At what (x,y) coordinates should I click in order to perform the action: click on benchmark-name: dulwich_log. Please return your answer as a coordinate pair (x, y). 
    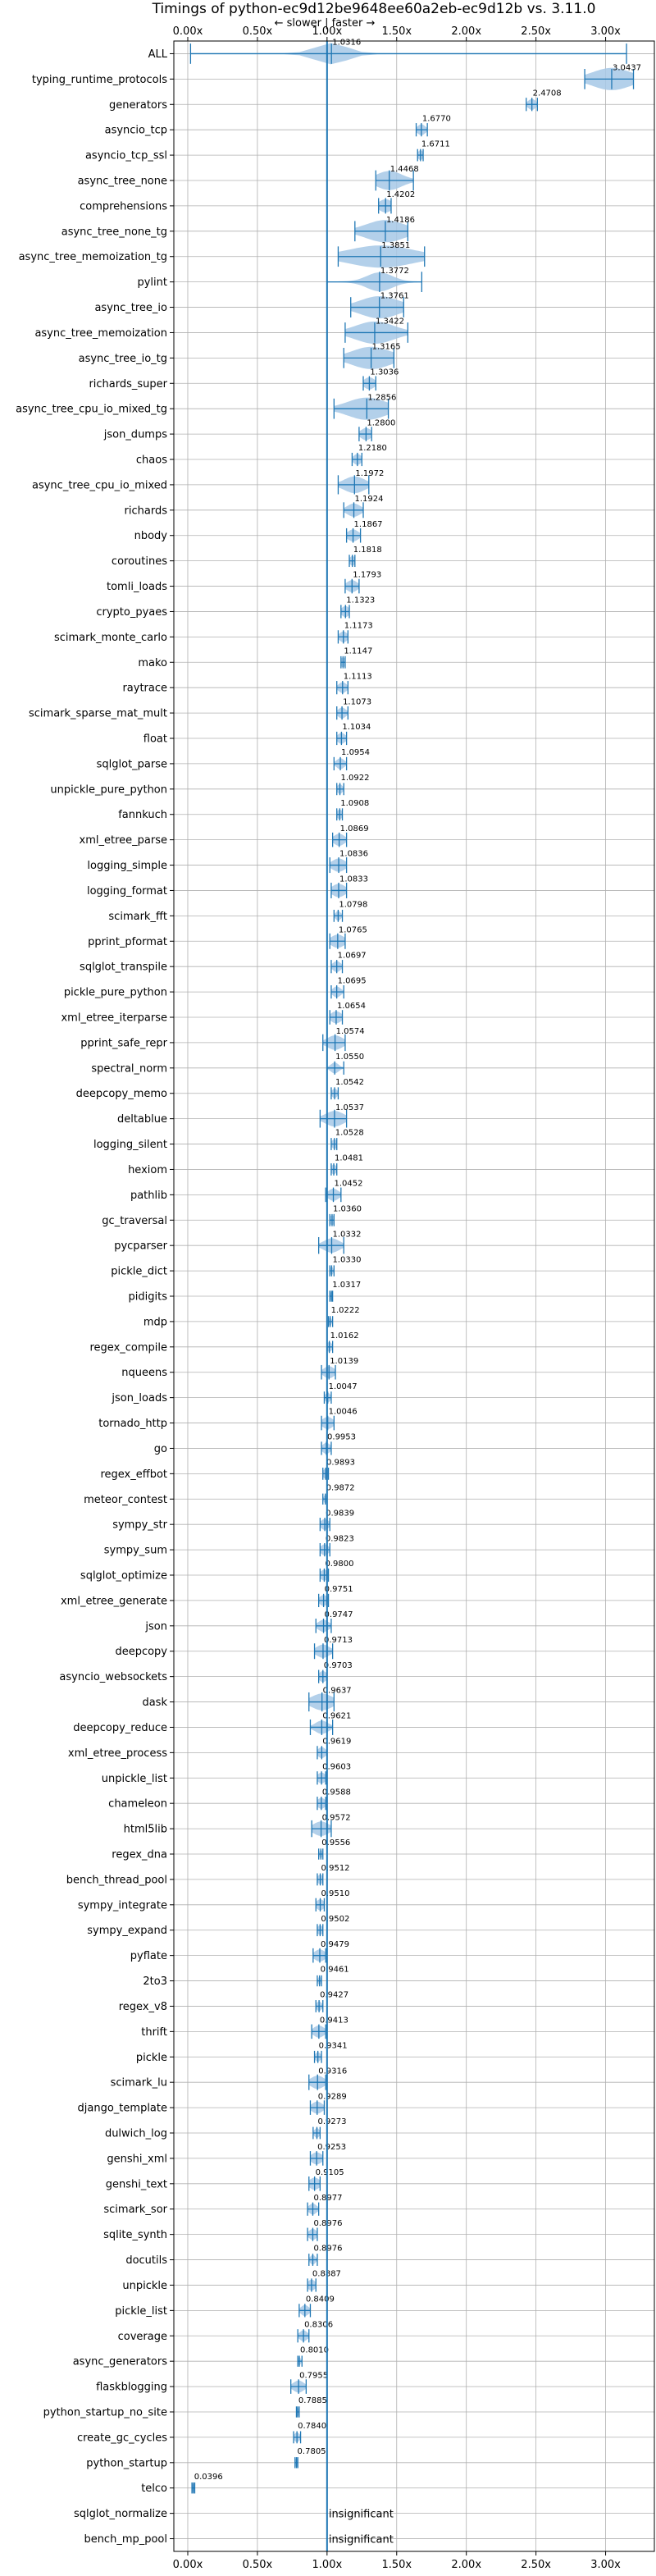
    Looking at the image, I should click on (136, 2134).